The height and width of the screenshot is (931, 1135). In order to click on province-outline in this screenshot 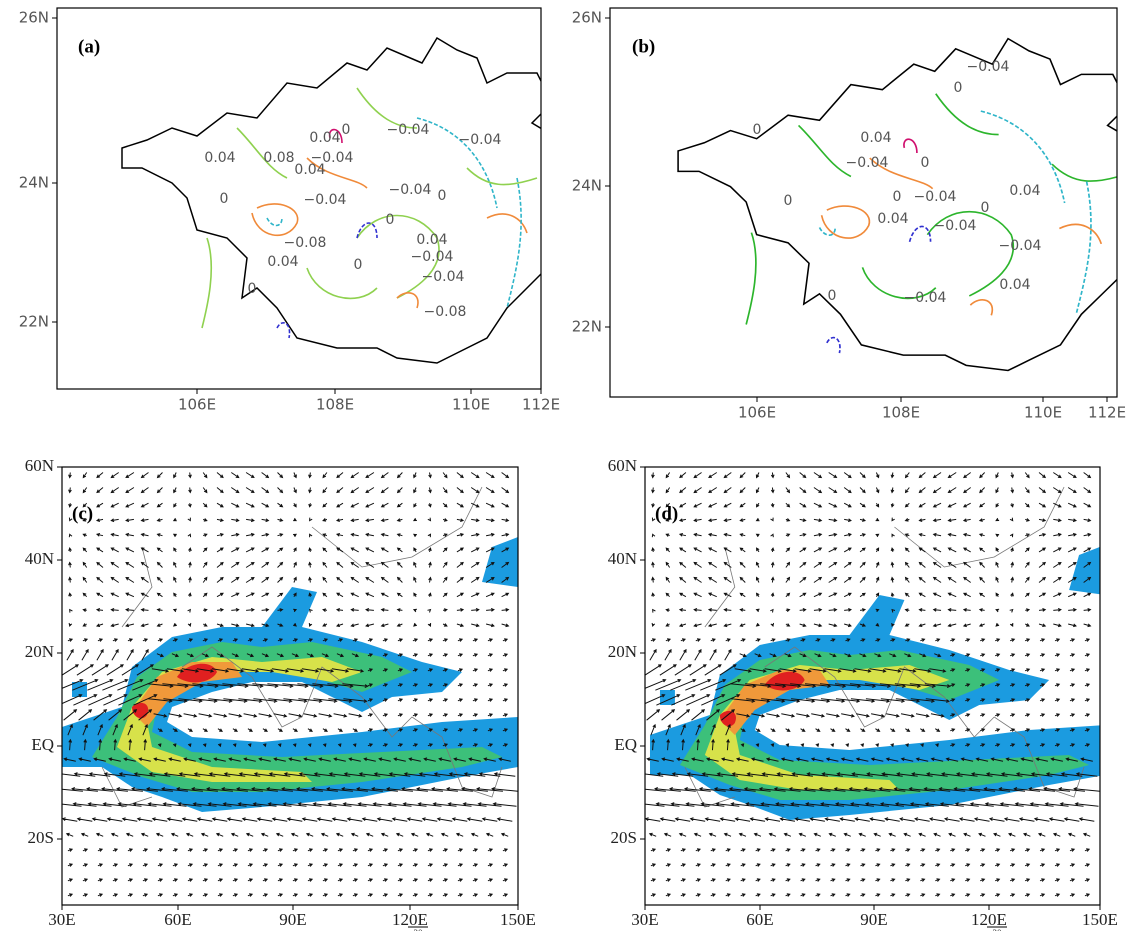, I will do `click(897, 204)`.